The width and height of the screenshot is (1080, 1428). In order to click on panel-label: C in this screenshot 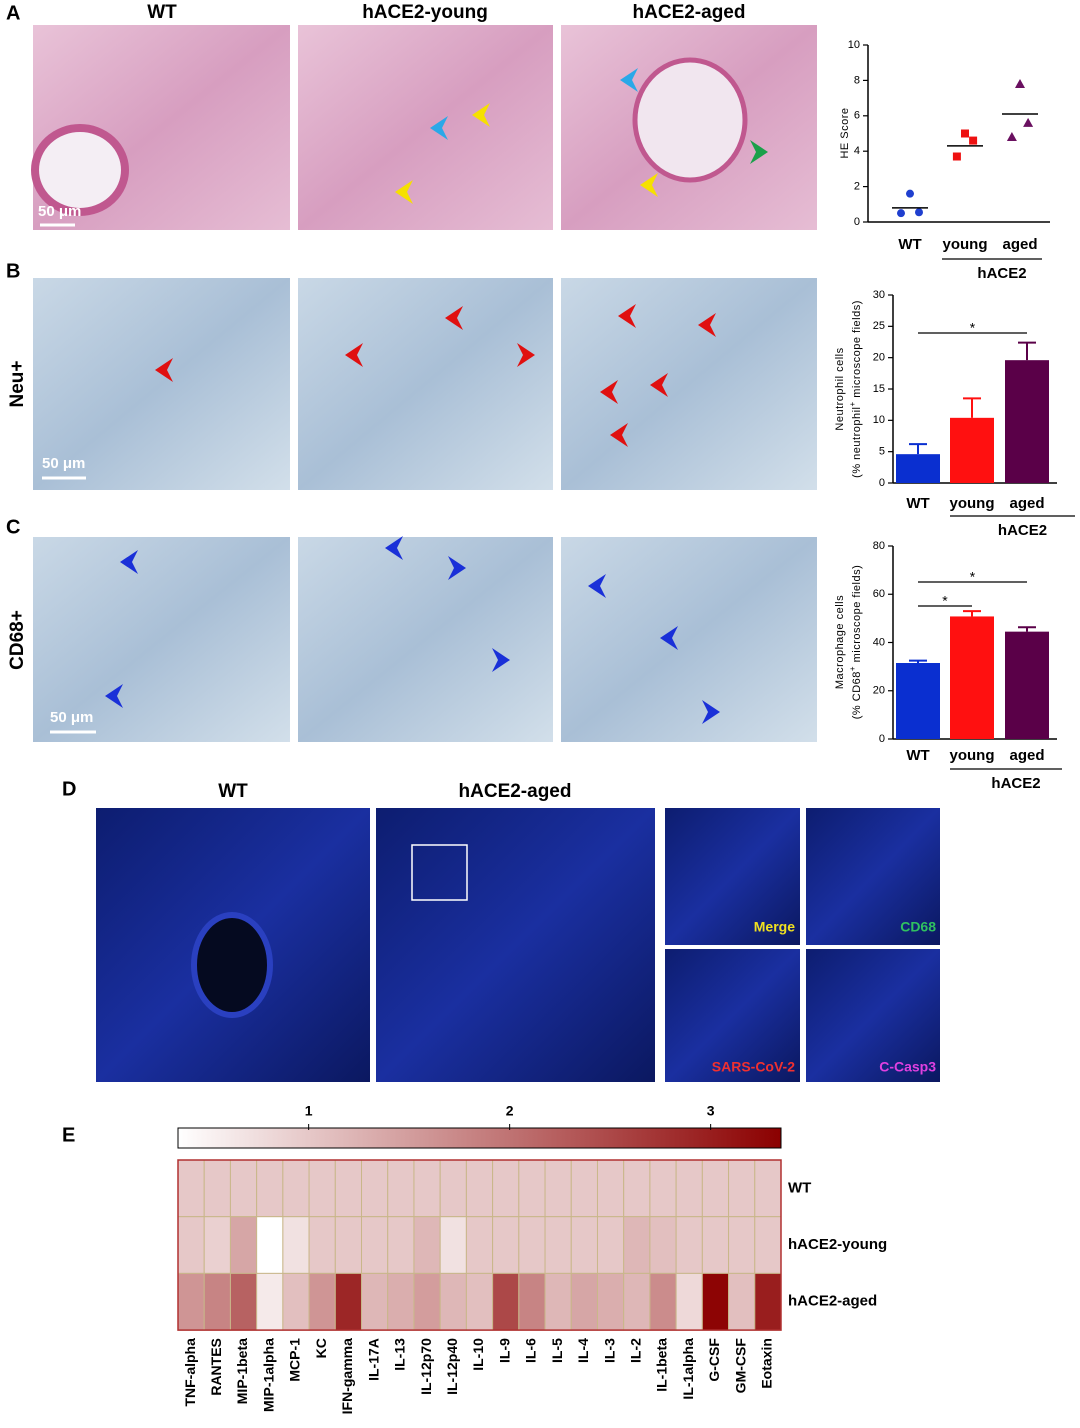, I will do `click(13, 527)`.